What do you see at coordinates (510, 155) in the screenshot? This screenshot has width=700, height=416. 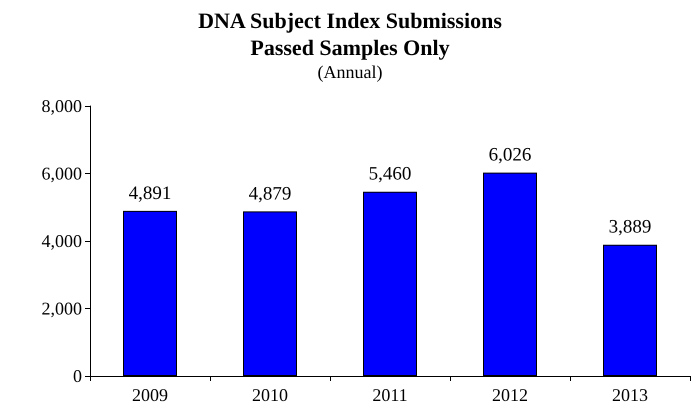 I see `data-label: 6,026` at bounding box center [510, 155].